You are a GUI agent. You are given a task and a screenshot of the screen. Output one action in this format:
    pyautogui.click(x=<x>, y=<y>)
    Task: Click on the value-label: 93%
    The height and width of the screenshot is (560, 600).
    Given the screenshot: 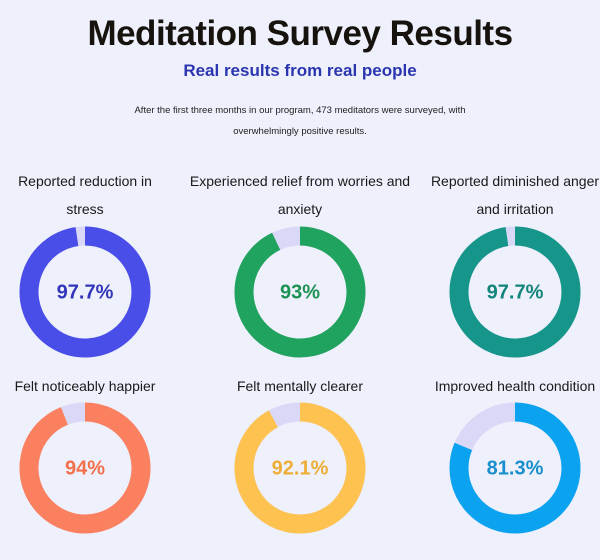 What is the action you would take?
    pyautogui.click(x=300, y=292)
    